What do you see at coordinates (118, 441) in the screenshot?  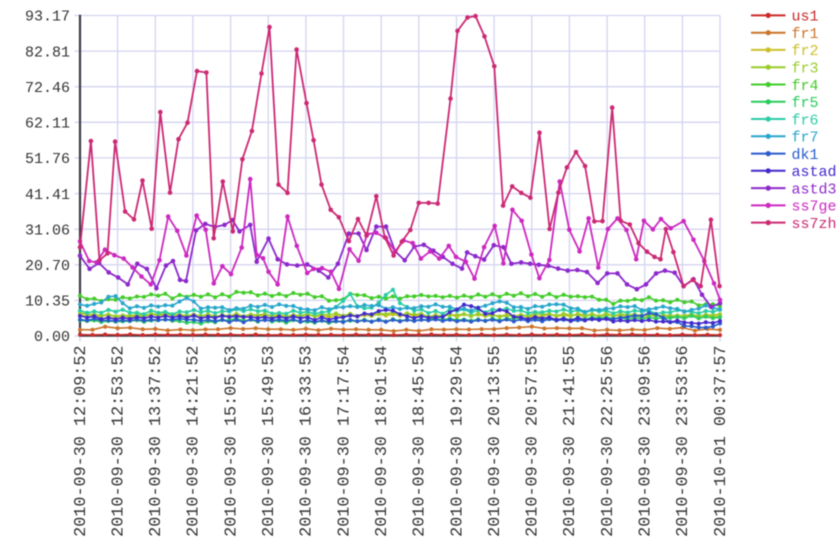 I see `svg-text: 2010-09-30 12:53:52` at bounding box center [118, 441].